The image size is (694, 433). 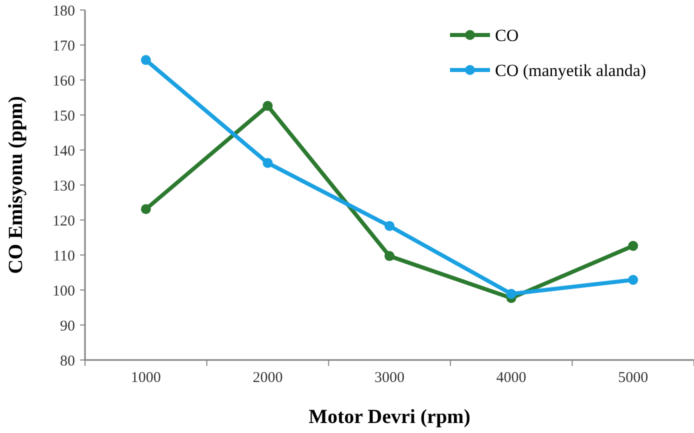 What do you see at coordinates (63, 81) in the screenshot?
I see `y-tick-label: 160` at bounding box center [63, 81].